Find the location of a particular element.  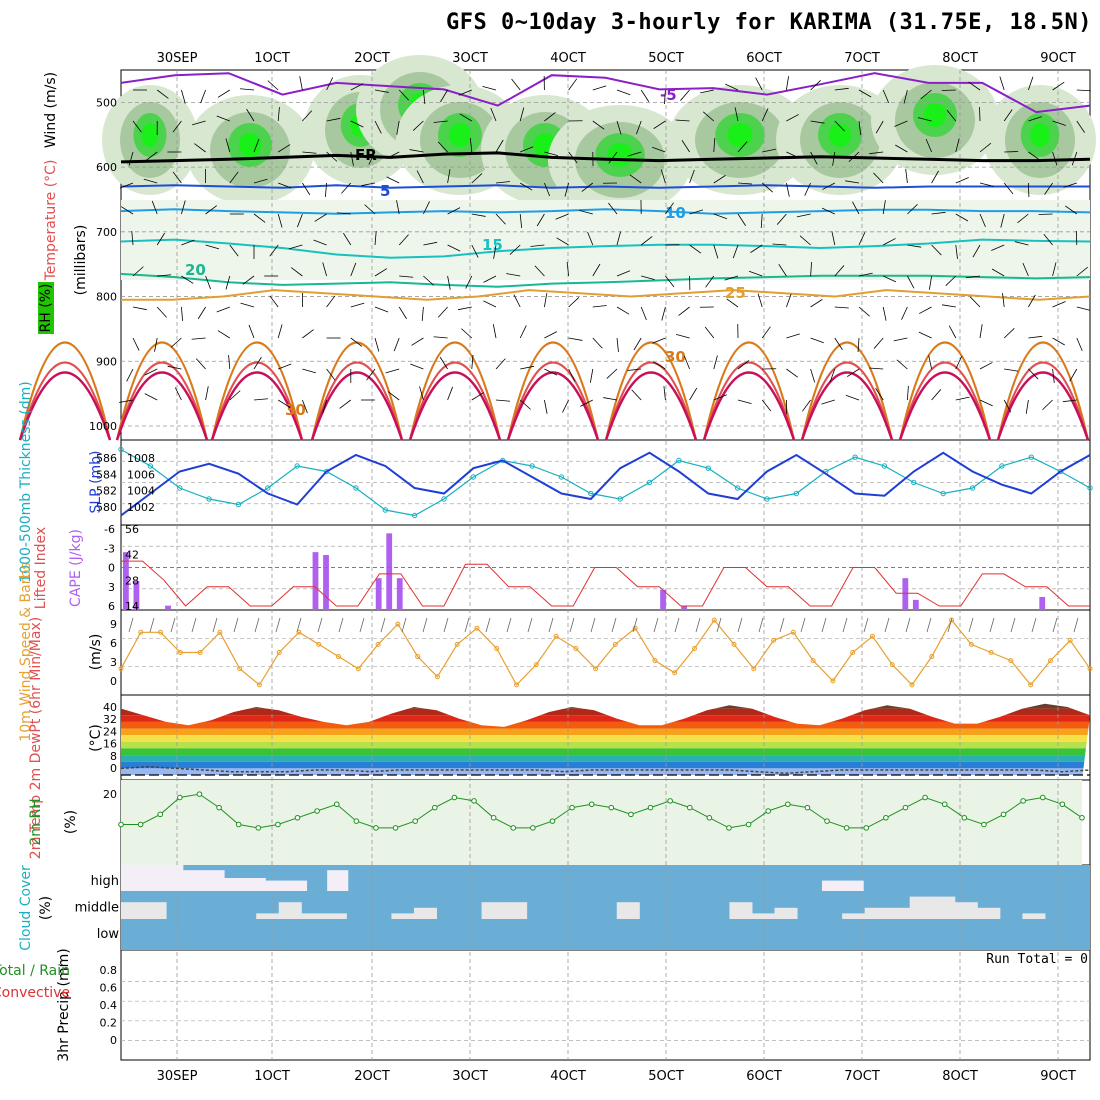

thickness-axis-label: 1000-500mb Thickness (dm) is located at coordinates (26, 481).